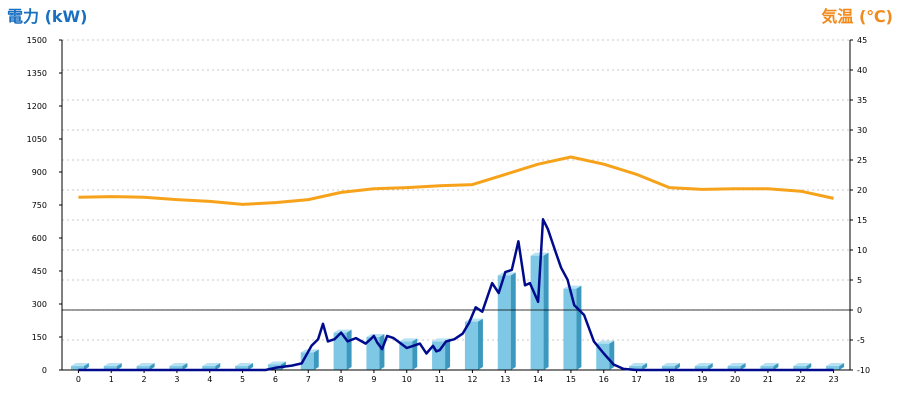  I want to click on x-tick-label-0: 0, so click(78, 379).